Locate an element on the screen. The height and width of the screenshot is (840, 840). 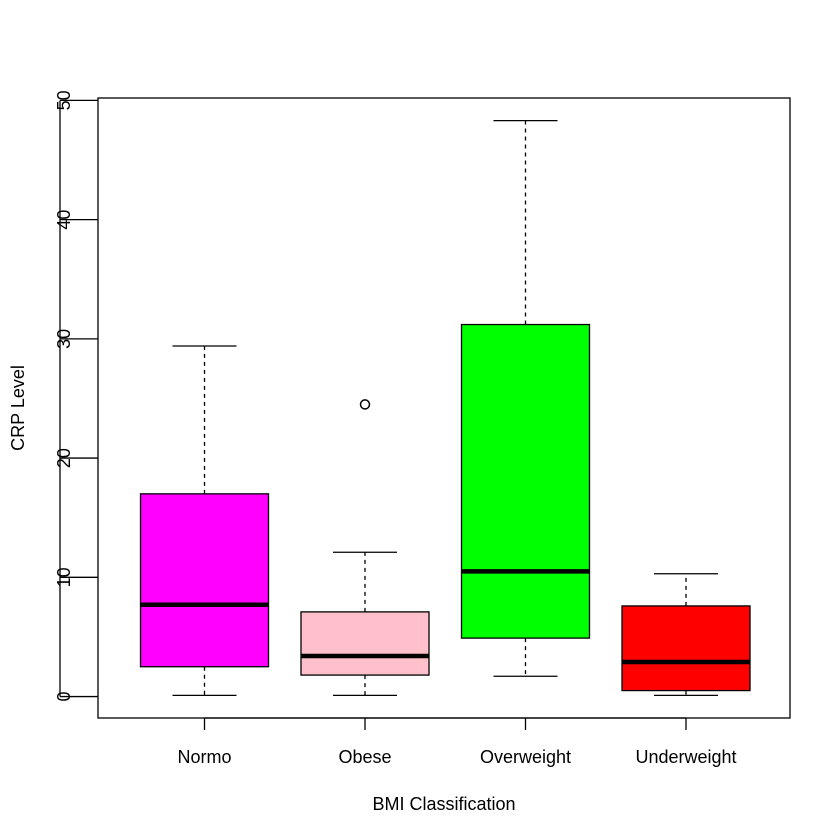
y-tick-label: 50 is located at coordinates (64, 100).